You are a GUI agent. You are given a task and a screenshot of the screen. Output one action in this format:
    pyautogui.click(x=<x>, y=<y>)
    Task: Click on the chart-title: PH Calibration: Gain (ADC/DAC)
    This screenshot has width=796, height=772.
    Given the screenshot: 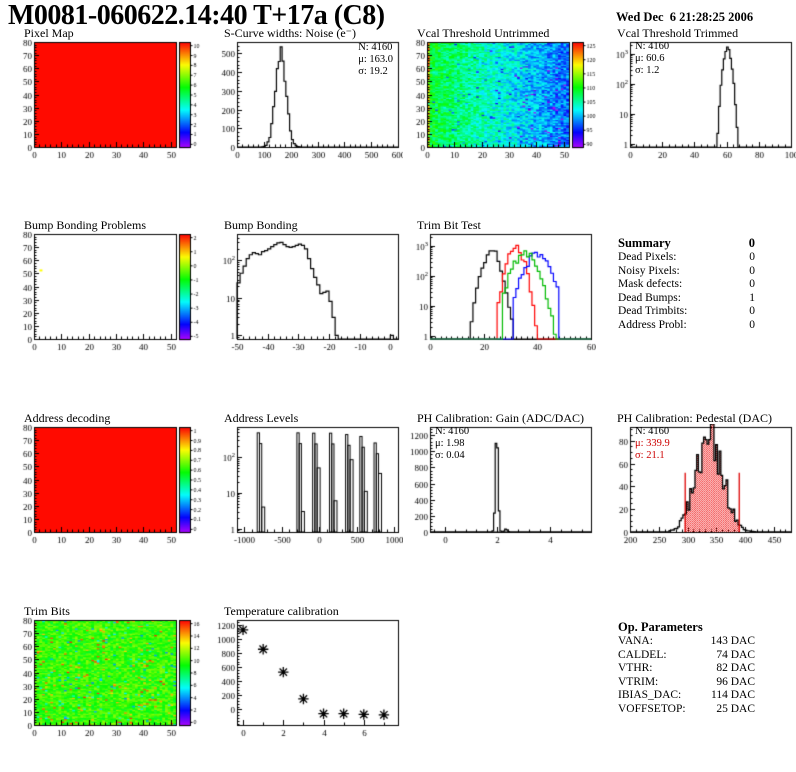 What is the action you would take?
    pyautogui.click(x=500, y=418)
    